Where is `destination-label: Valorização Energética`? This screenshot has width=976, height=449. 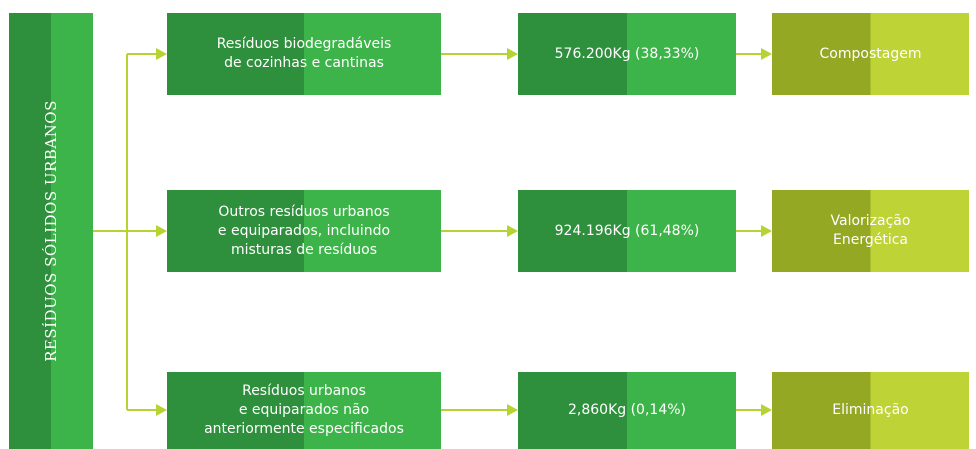
destination-label: Valorização Energética is located at coordinates (870, 230).